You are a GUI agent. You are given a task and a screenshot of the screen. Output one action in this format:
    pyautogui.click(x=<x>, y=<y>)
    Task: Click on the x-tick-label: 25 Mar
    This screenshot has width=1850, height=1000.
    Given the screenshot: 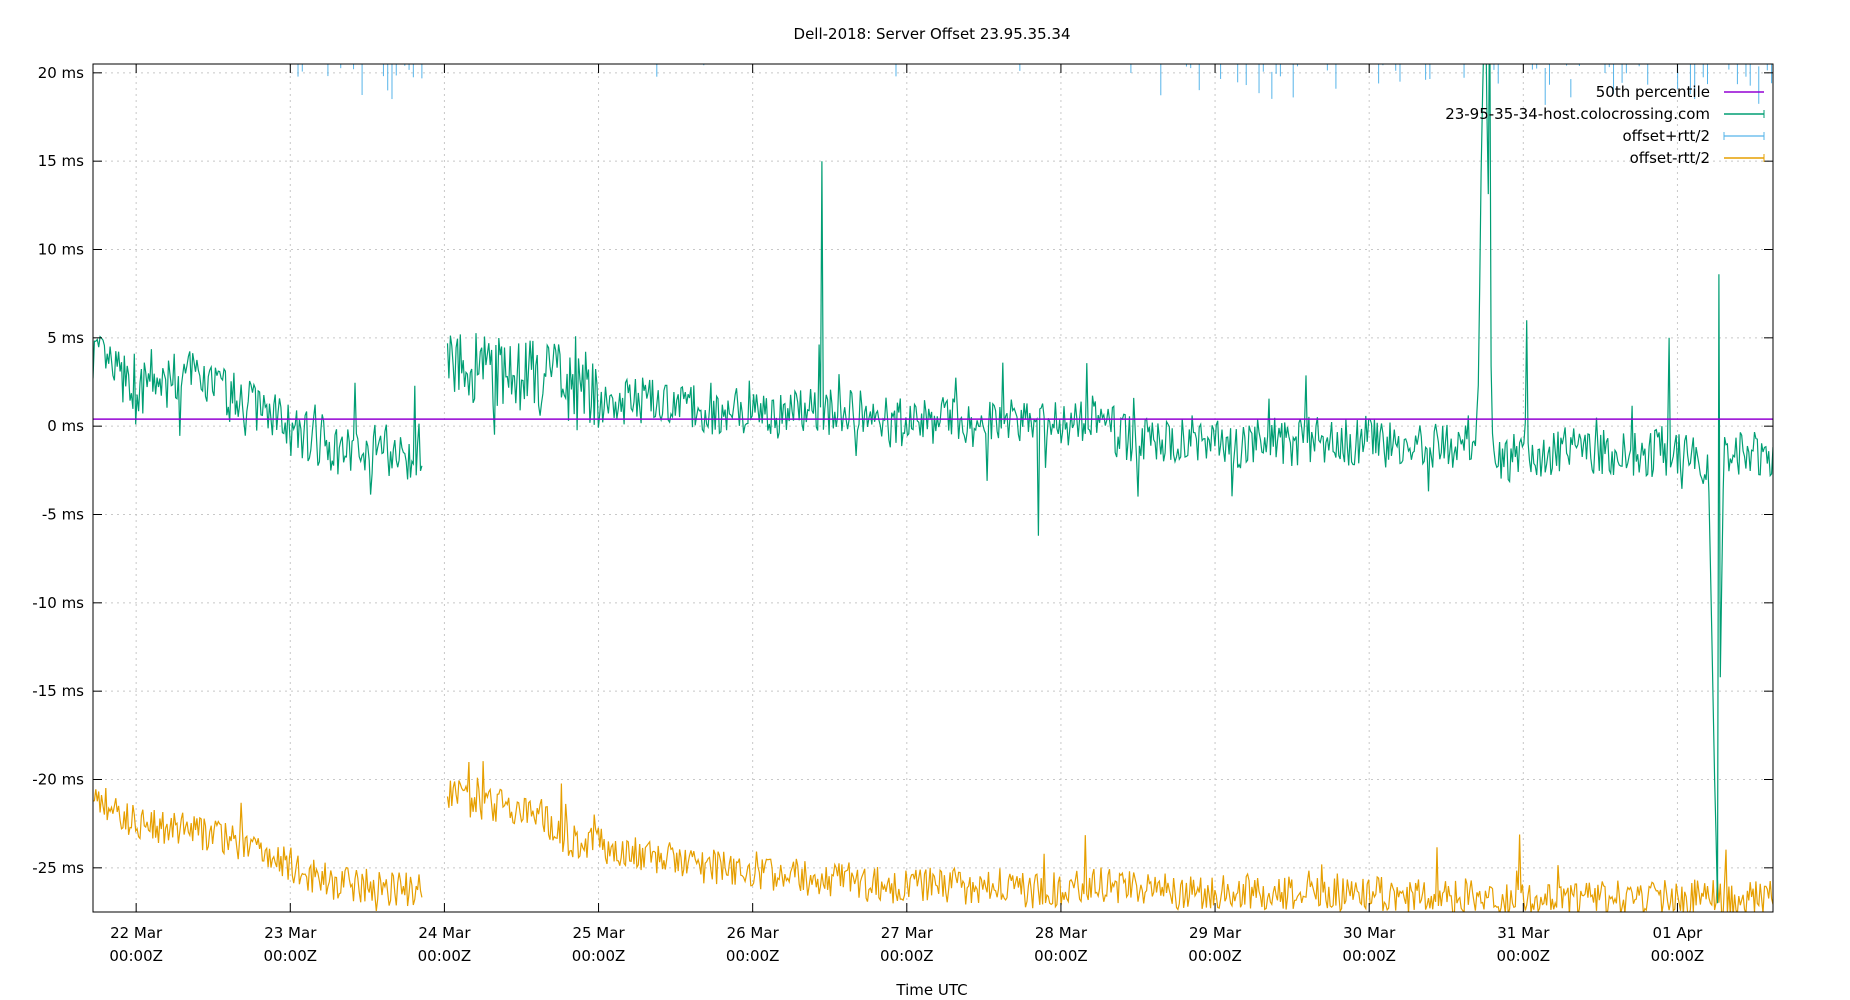 What is the action you would take?
    pyautogui.click(x=598, y=933)
    